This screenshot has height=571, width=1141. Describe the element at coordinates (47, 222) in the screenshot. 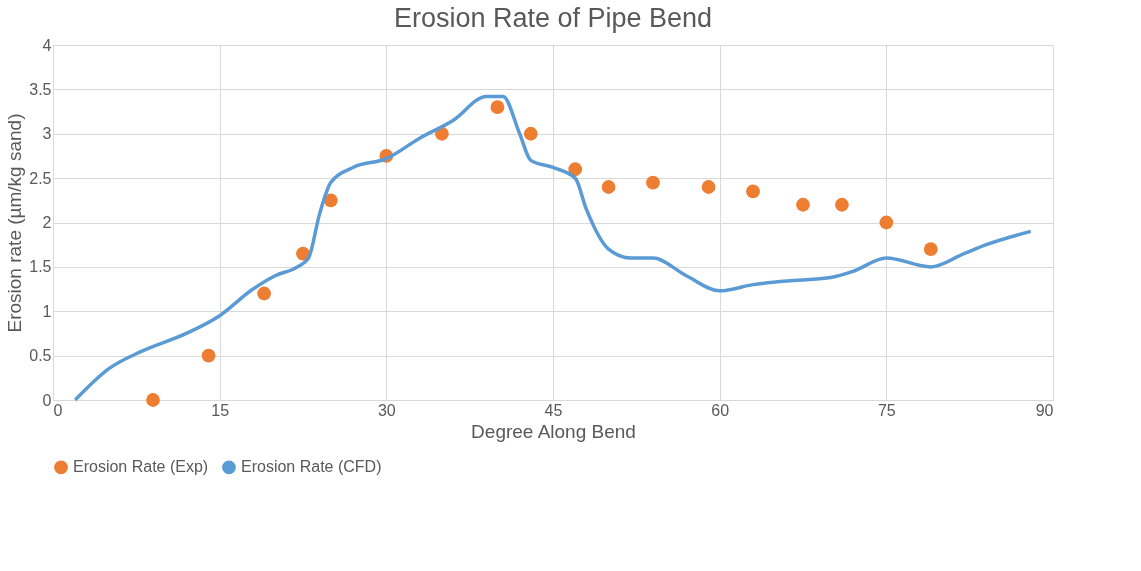

I see `y-tick-label: 2` at that location.